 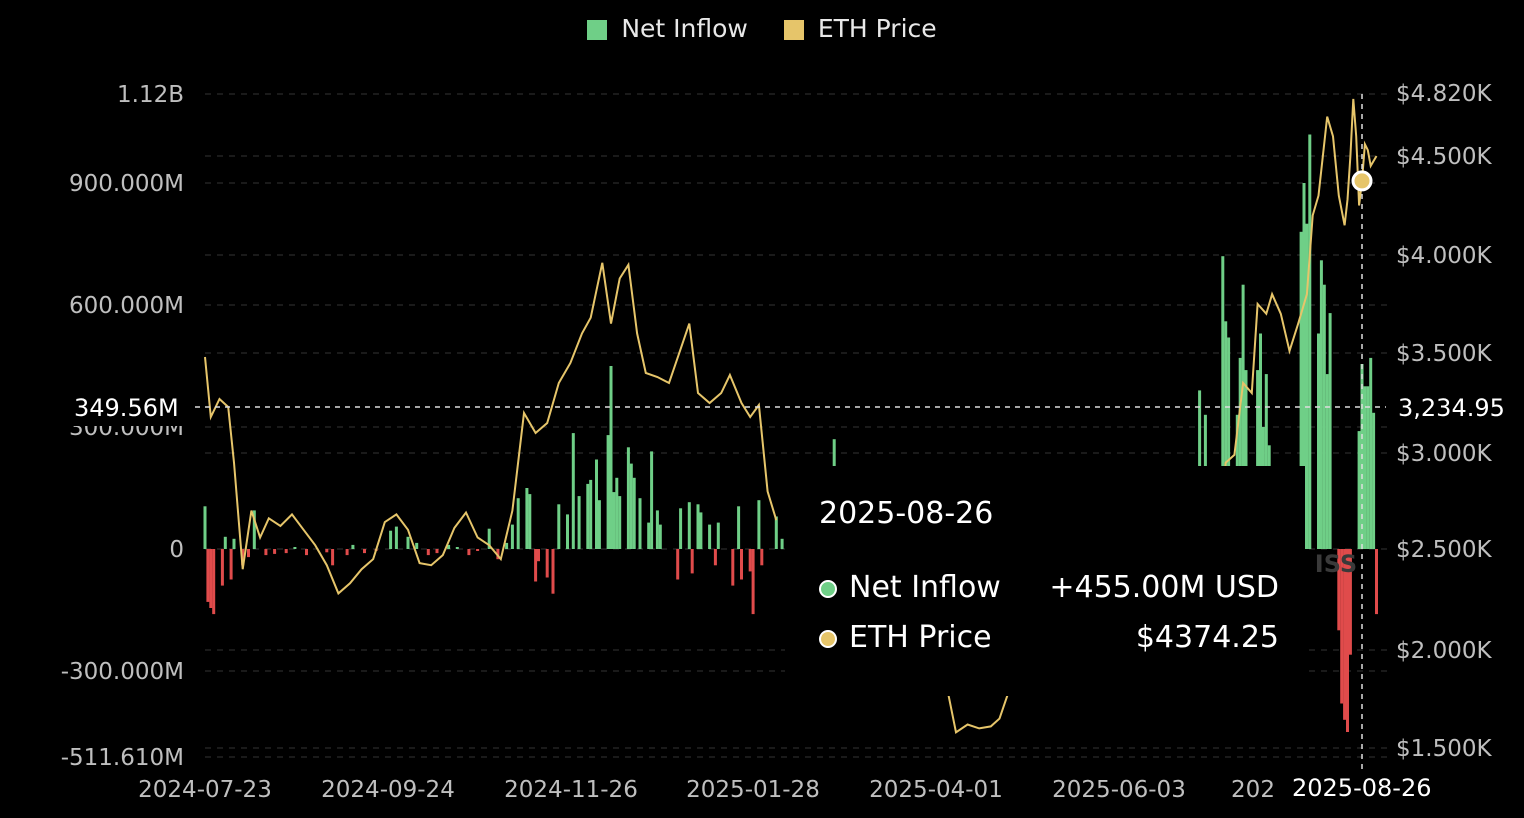 What do you see at coordinates (860, 28) in the screenshot?
I see `legend-item-eth-price: ETH Price` at bounding box center [860, 28].